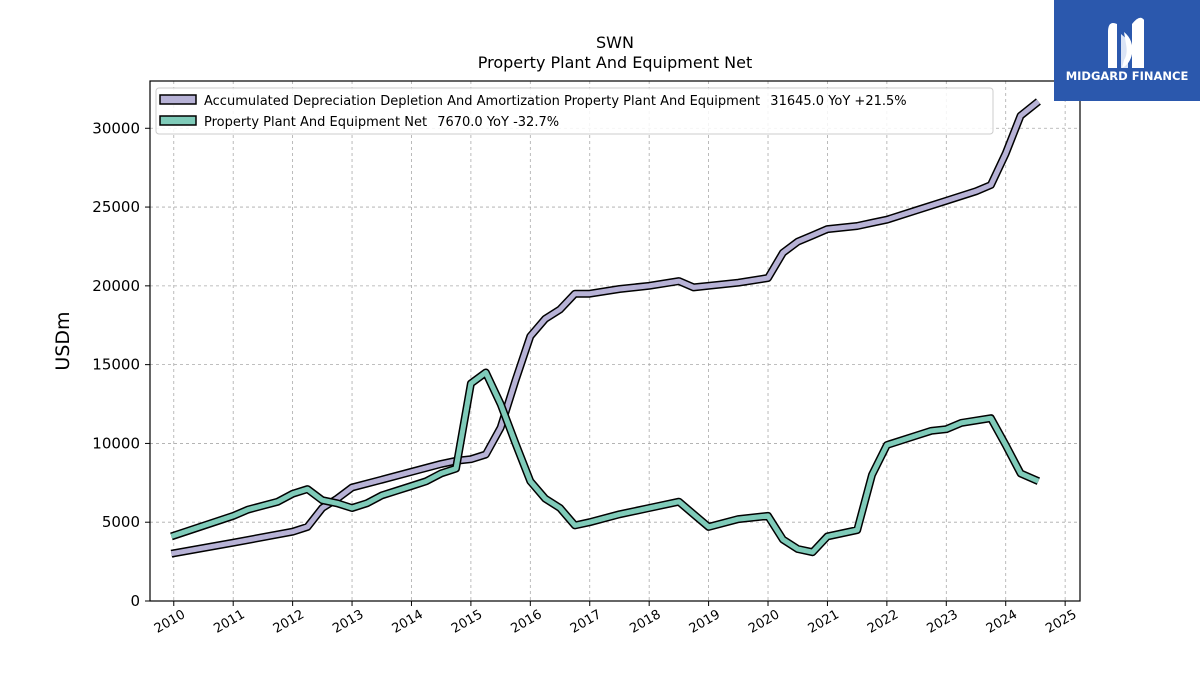 Image resolution: width=1200 pixels, height=675 pixels. What do you see at coordinates (764, 622) in the screenshot?
I see `x-tick-label: 2020` at bounding box center [764, 622].